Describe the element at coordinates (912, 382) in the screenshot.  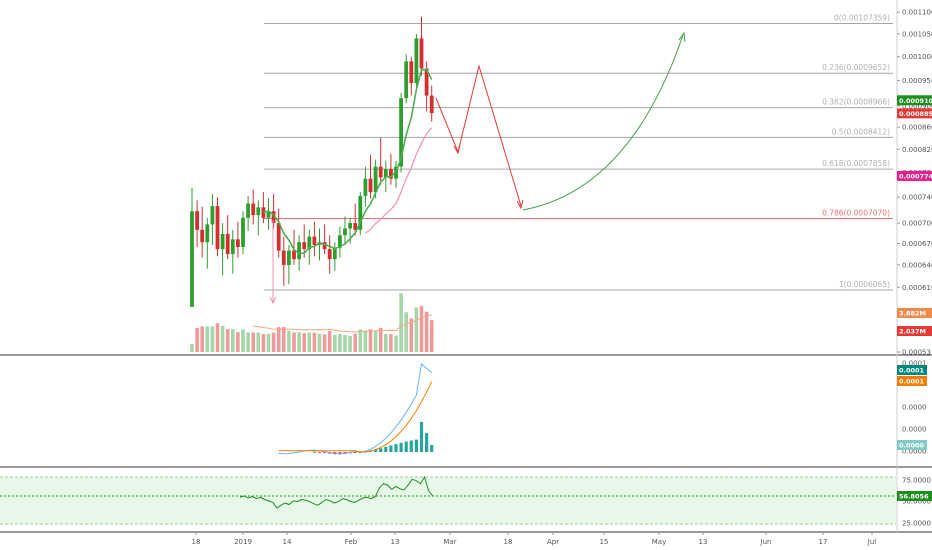
I see `macd-badge-label: 0.0001` at that location.